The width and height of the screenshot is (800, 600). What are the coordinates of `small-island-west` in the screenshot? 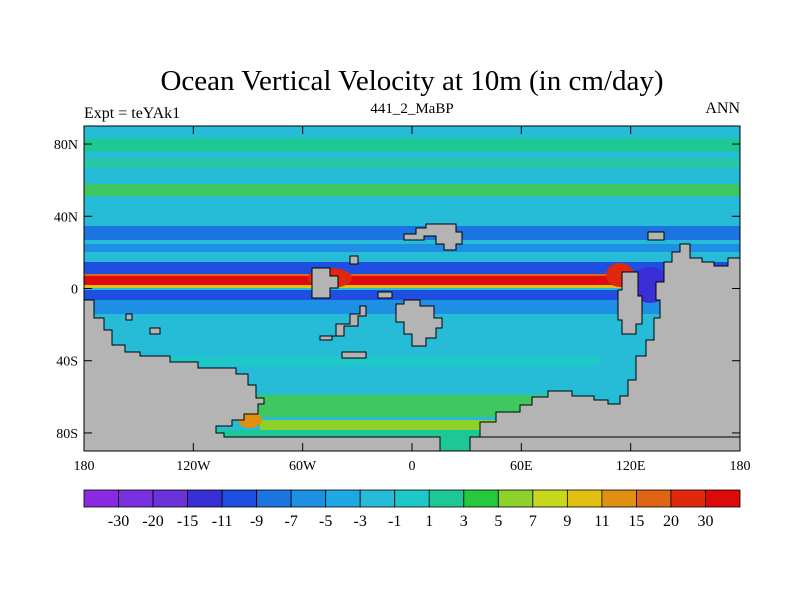 It's located at (129, 317).